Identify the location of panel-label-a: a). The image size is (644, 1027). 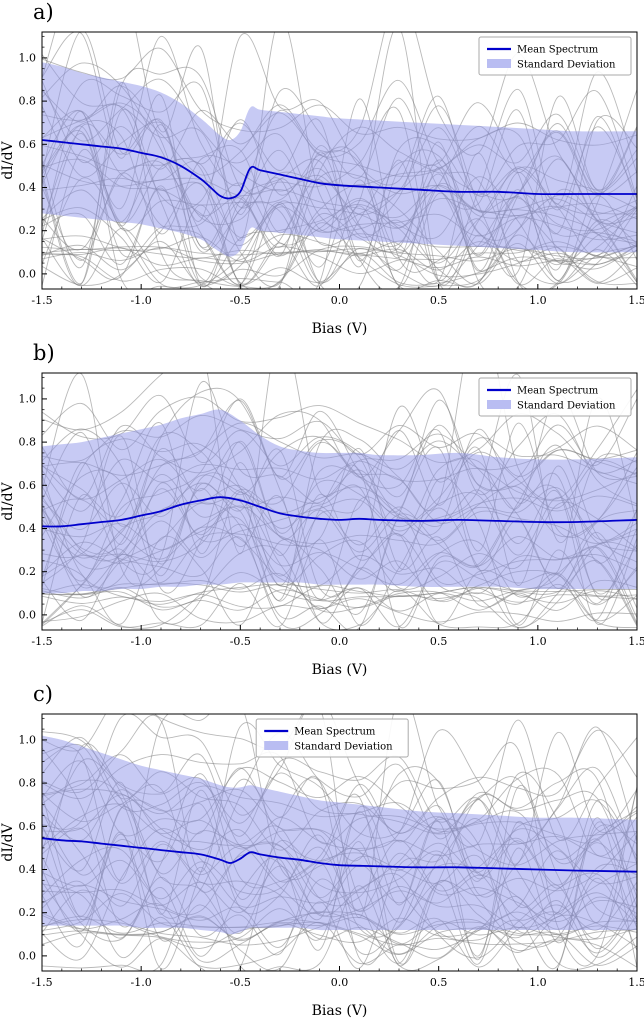
(43, 12).